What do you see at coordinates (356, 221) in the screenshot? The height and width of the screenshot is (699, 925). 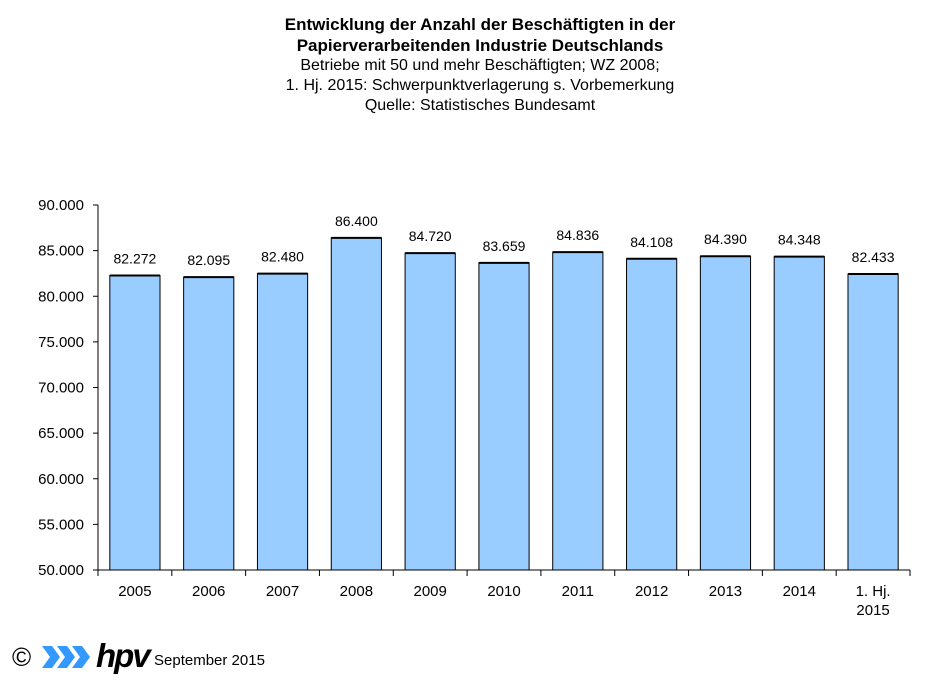 I see `bar-value-label: 86.400` at bounding box center [356, 221].